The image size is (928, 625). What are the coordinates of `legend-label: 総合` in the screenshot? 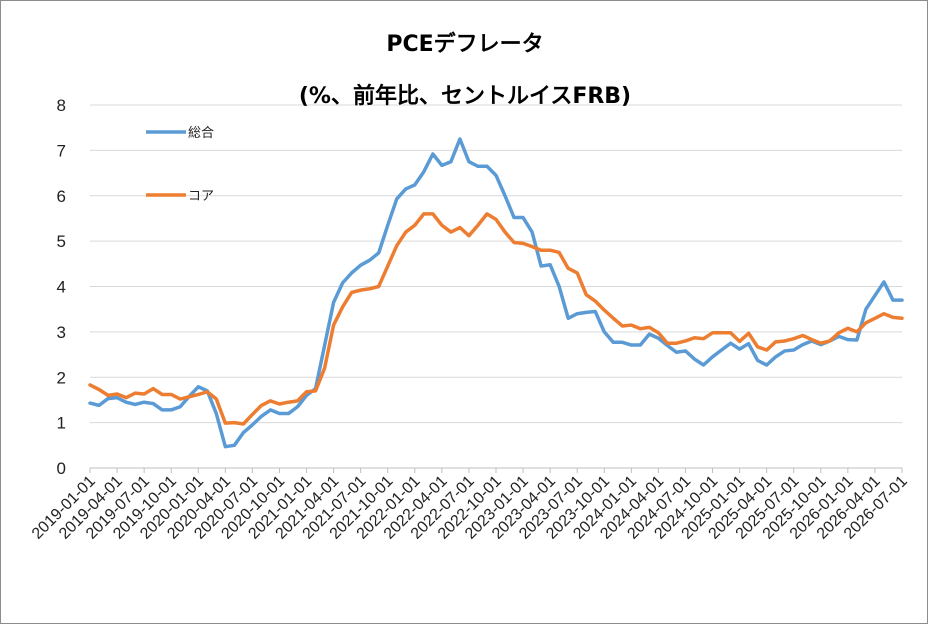 It's located at (201, 133).